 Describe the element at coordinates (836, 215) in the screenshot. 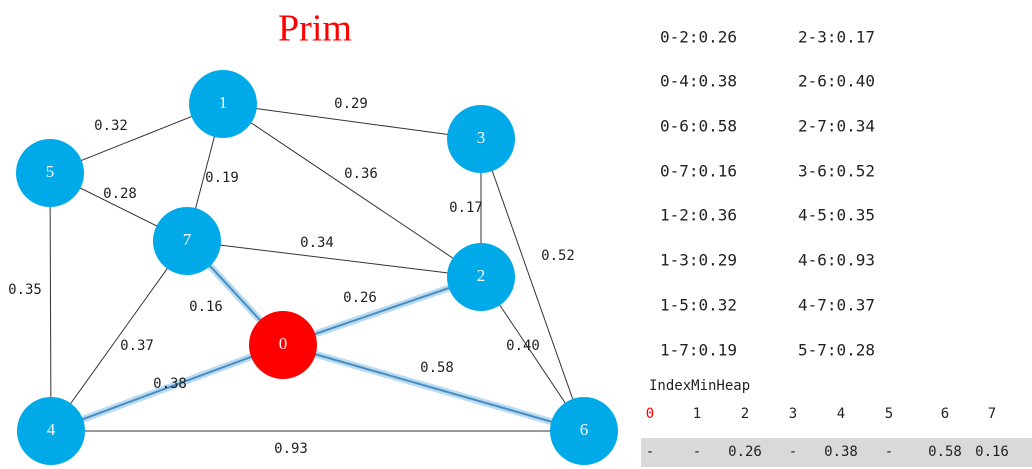

I see `edge-list-item: 4-5:0.35` at that location.